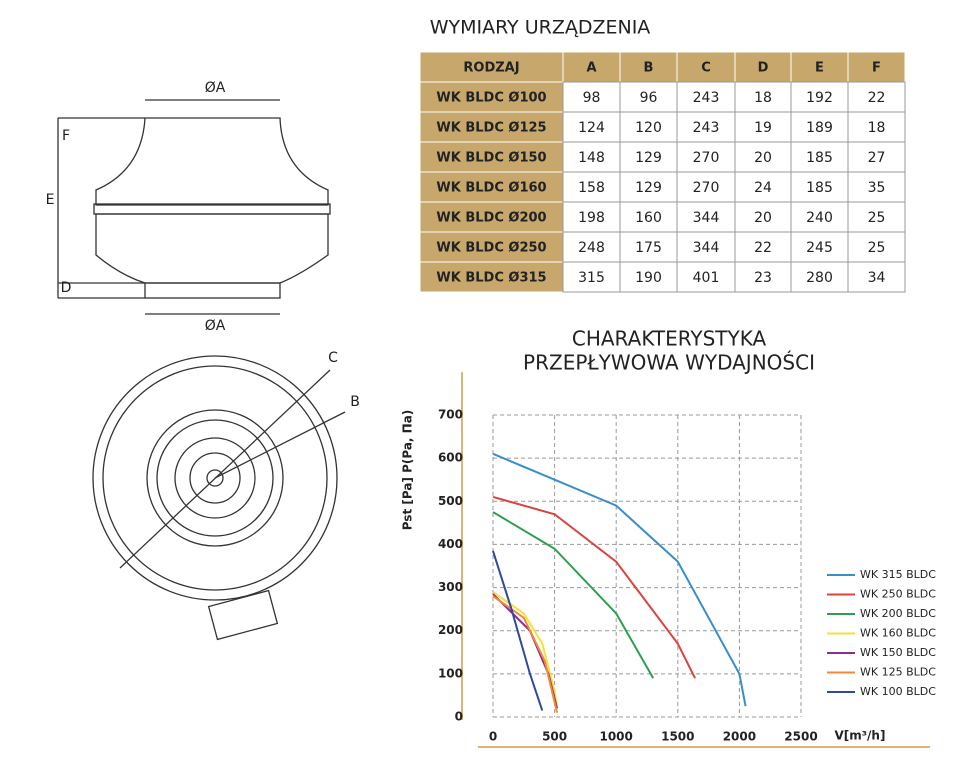  I want to click on y-tick-label: 700, so click(450, 415).